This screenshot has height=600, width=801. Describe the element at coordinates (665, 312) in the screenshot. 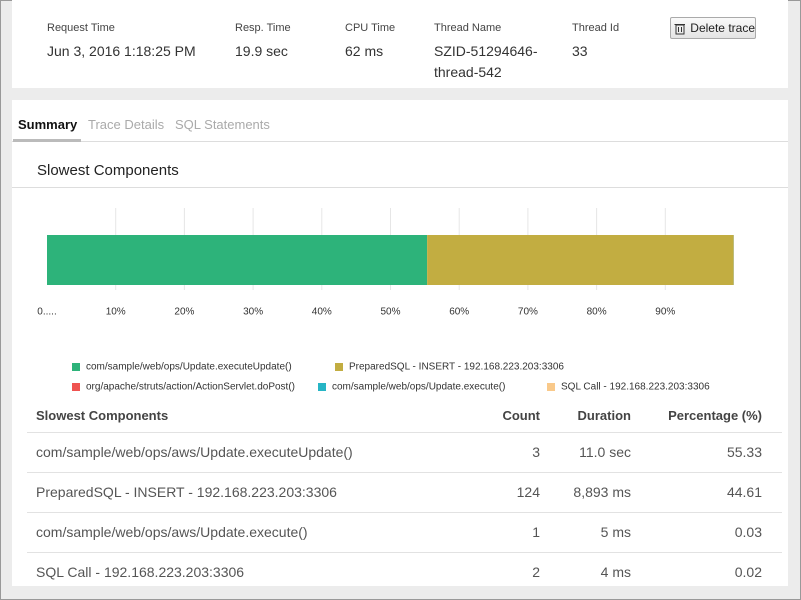

I see `x-tick-label: 90%` at that location.